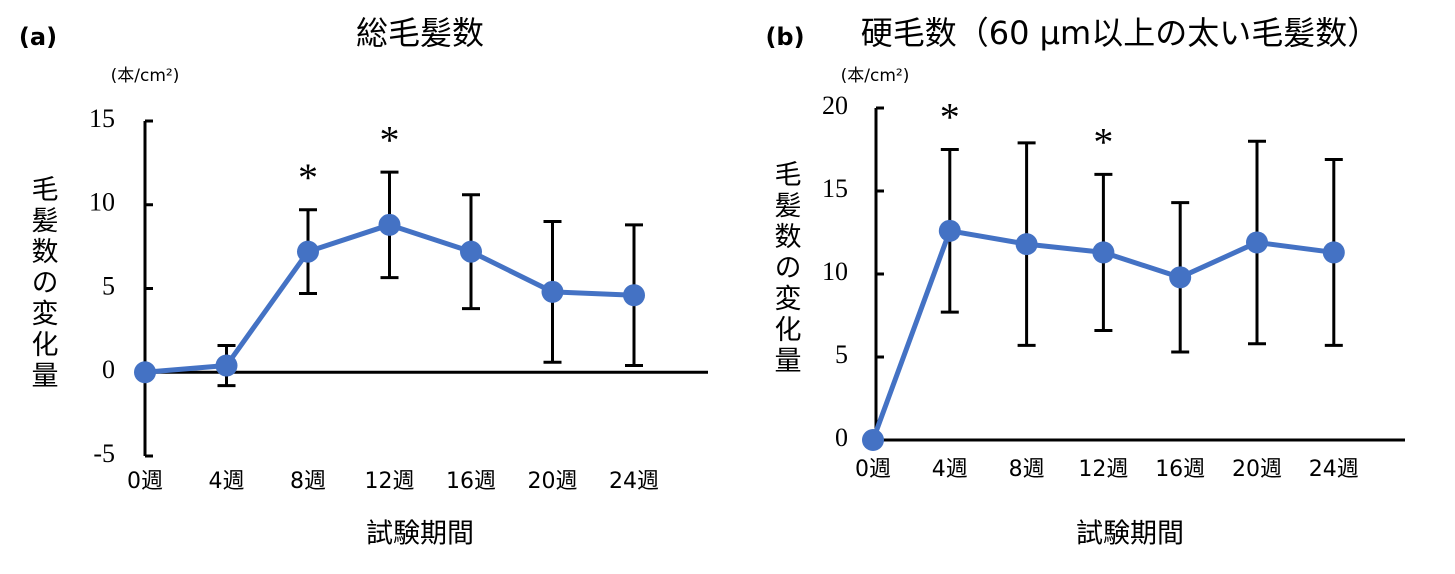  I want to click on y-tick-label: -5, so click(104, 453).